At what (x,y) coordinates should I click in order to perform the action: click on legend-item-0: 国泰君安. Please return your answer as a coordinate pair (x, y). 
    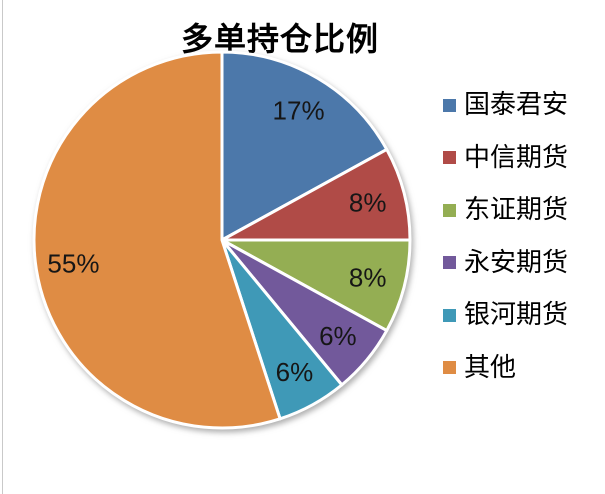
    Looking at the image, I should click on (505, 105).